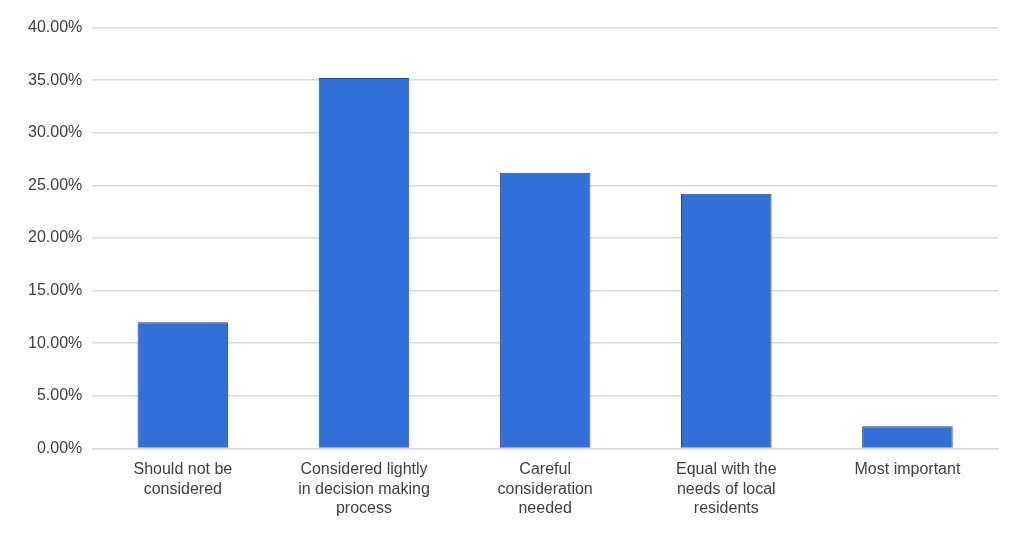 The image size is (1012, 538). I want to click on y-tick-label: 25.00%, so click(55, 184).